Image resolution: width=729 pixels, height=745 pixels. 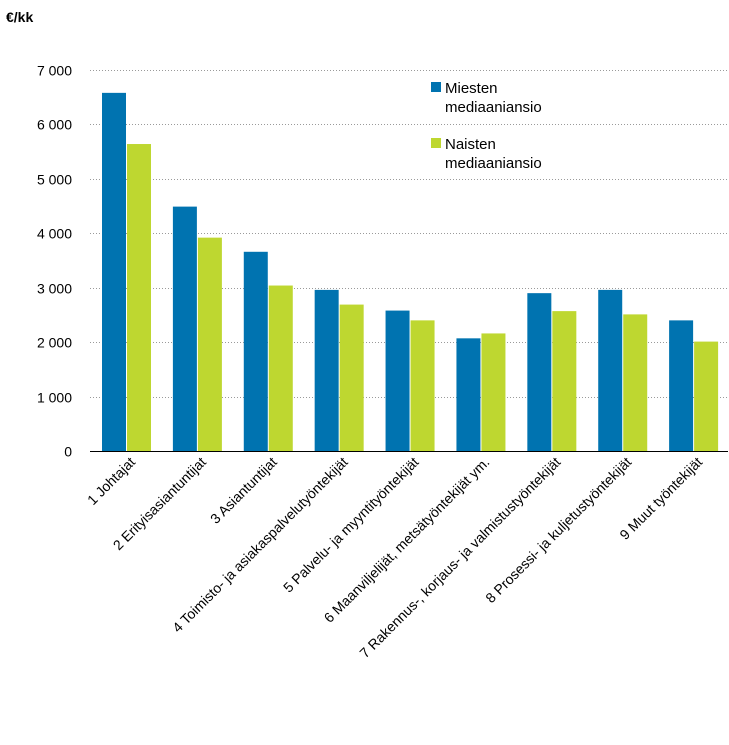 What do you see at coordinates (68, 452) in the screenshot?
I see `y-tick-label: 0` at bounding box center [68, 452].